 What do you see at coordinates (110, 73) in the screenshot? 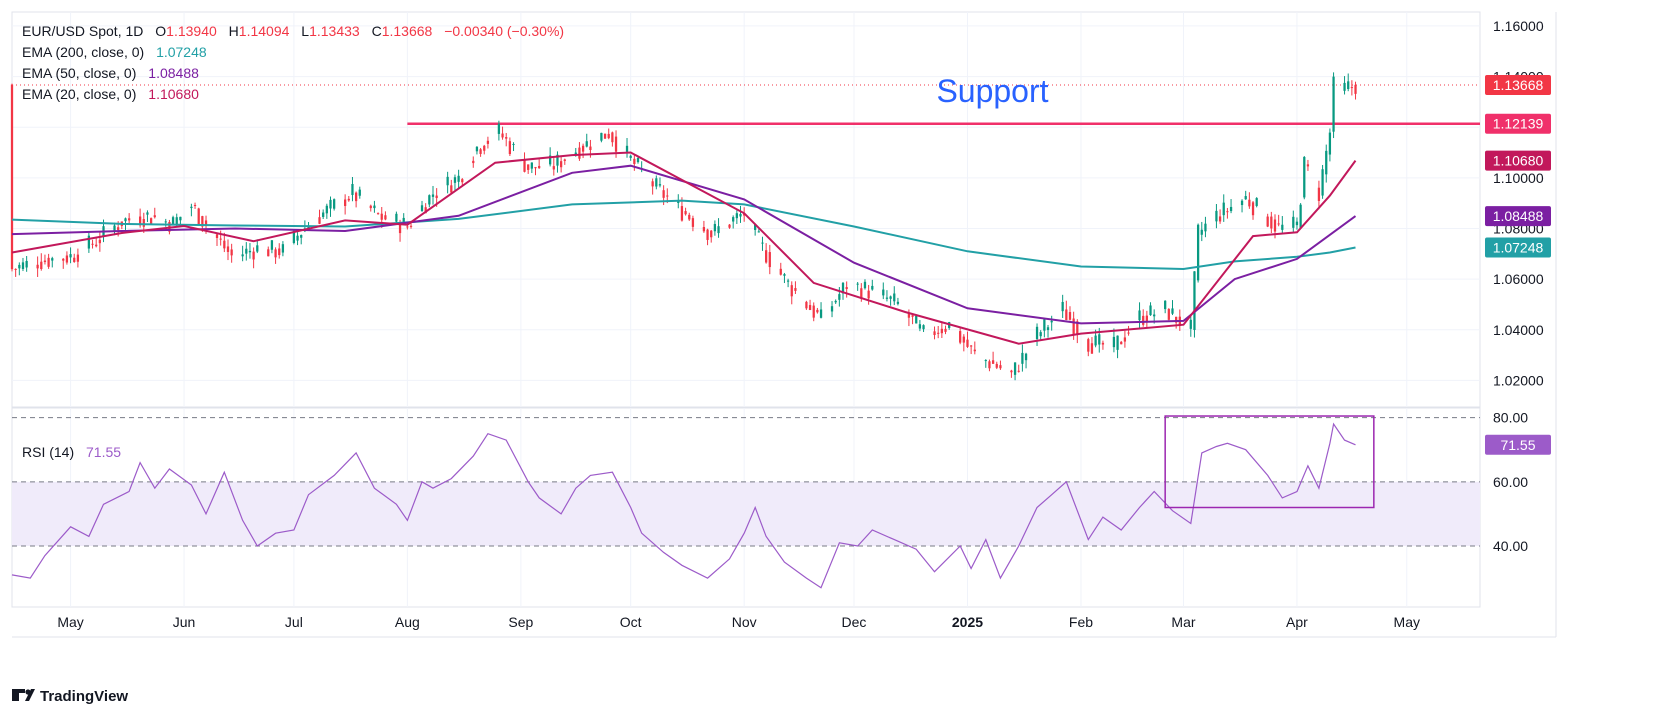
I see `legend-ema50: EMA (50, close, 0) 1.08488` at bounding box center [110, 73].